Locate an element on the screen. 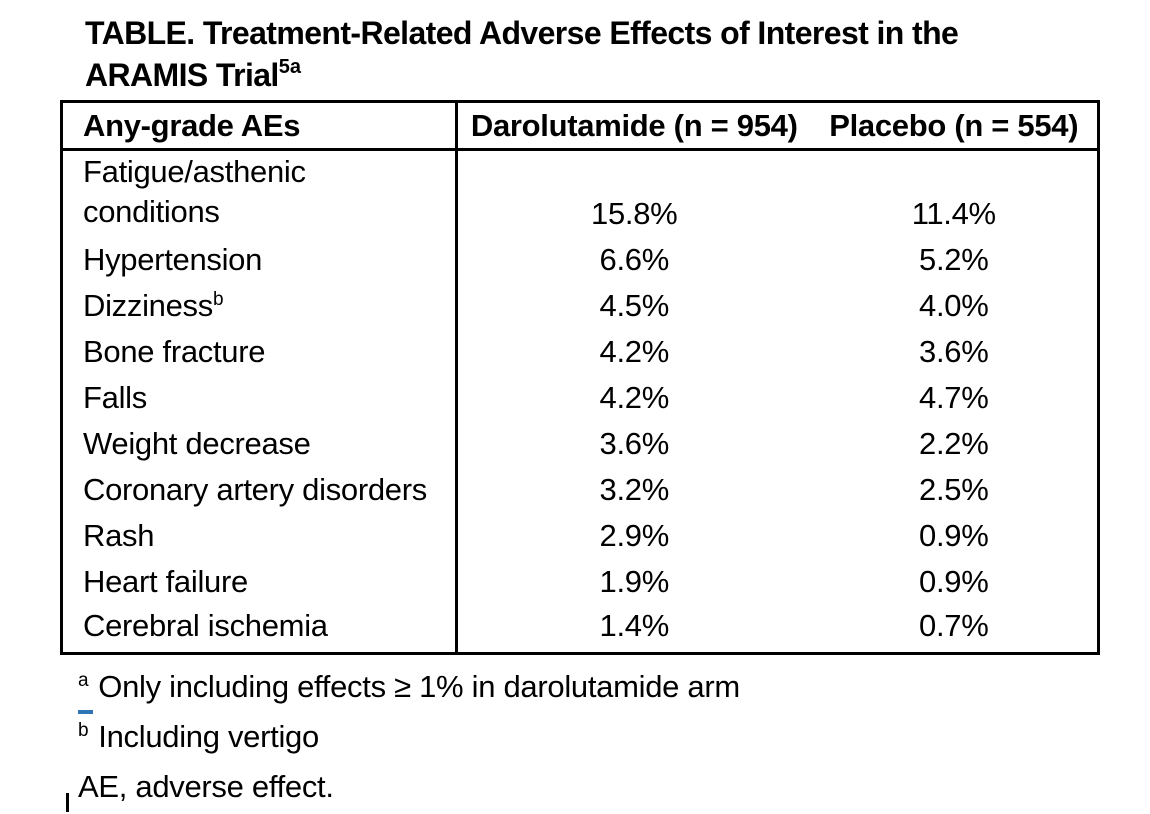 The width and height of the screenshot is (1150, 814). ae-label-cell: Rash is located at coordinates (259, 538).